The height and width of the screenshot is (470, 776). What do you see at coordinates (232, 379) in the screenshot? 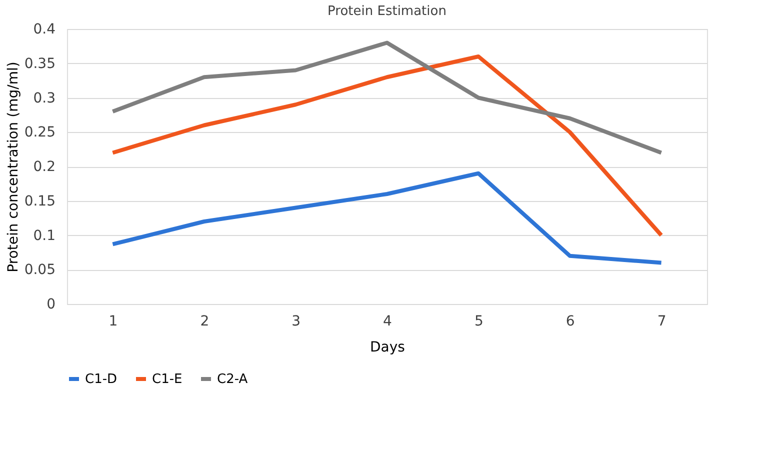
I see `legend-label: C2-A` at bounding box center [232, 379].